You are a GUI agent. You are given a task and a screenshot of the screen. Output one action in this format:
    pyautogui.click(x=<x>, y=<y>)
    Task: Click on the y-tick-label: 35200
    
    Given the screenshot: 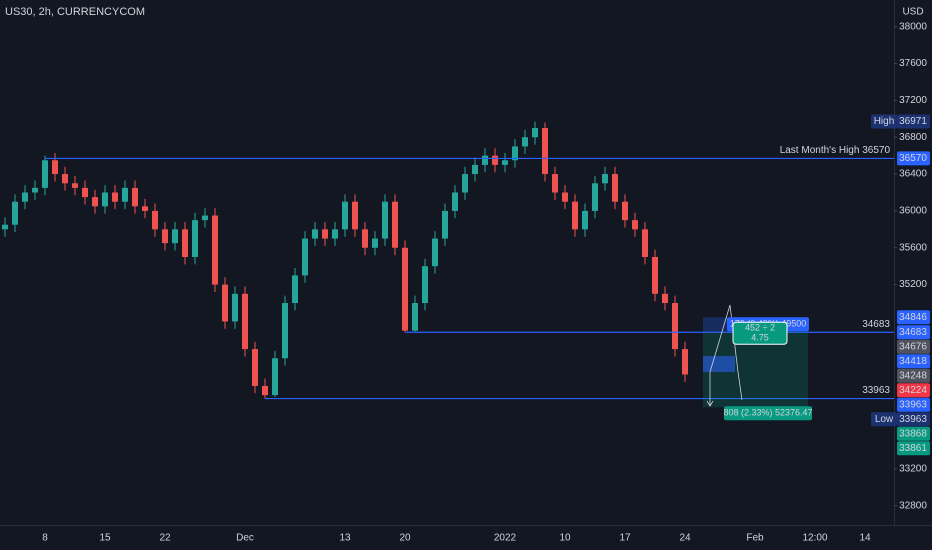 What is the action you would take?
    pyautogui.click(x=913, y=284)
    